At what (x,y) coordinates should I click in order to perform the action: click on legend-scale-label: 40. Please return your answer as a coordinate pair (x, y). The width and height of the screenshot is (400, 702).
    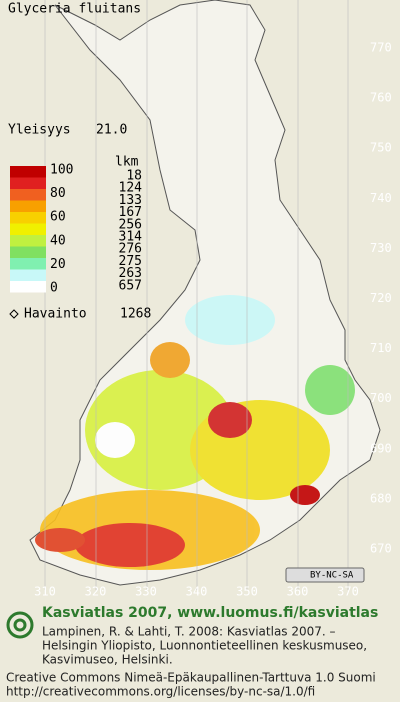
    Looking at the image, I should click on (58, 240).